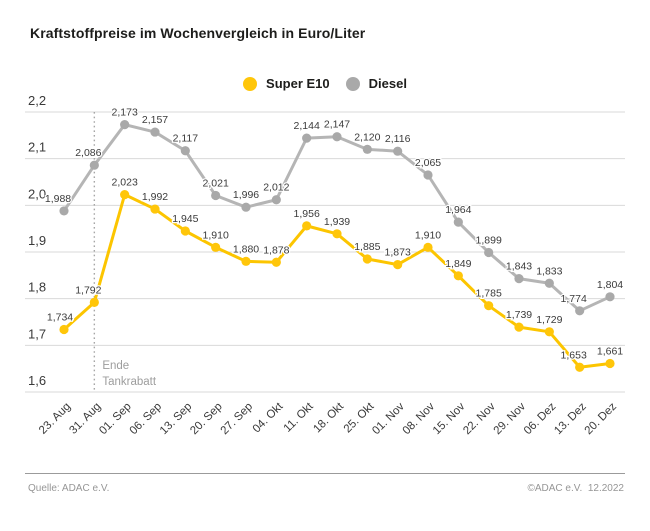 Image resolution: width=650 pixels, height=531 pixels. What do you see at coordinates (352, 83) in the screenshot?
I see `legend-dot-diesel` at bounding box center [352, 83].